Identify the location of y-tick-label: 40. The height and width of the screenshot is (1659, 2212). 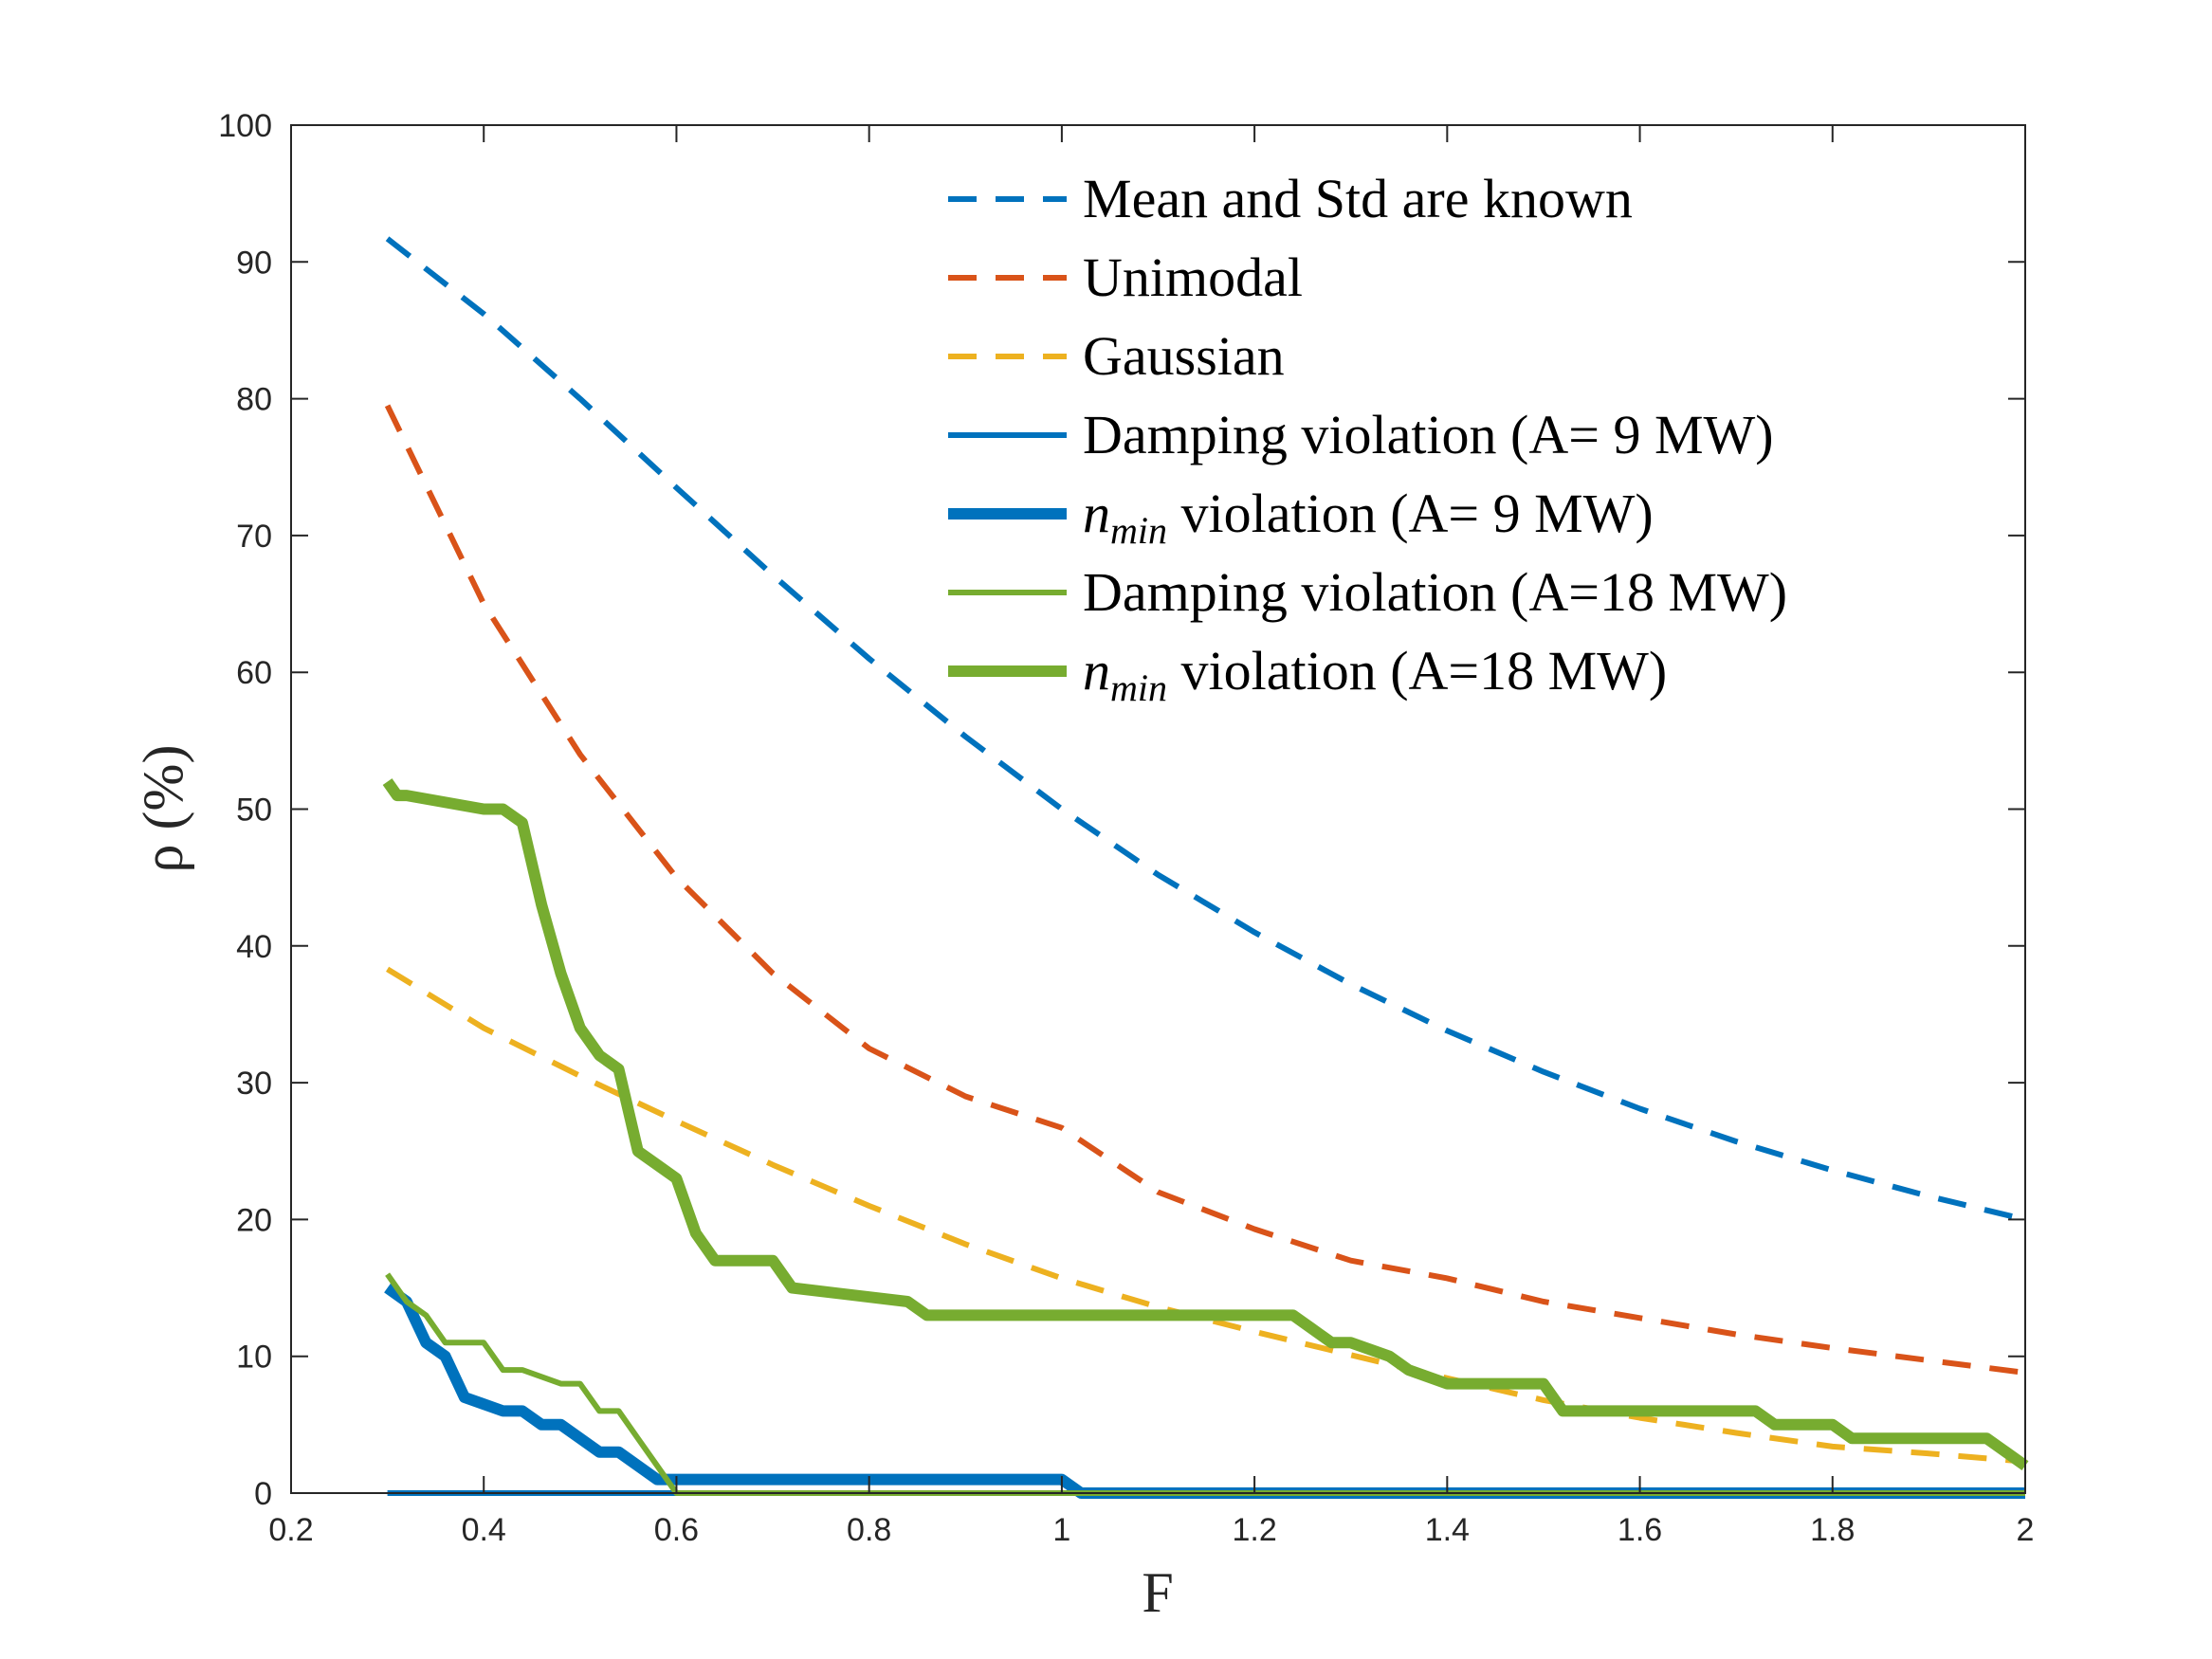
(254, 947).